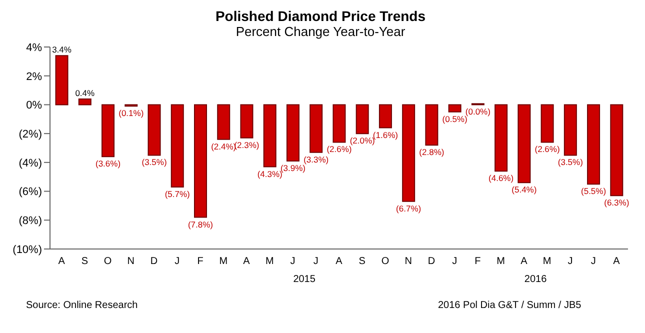 The width and height of the screenshot is (645, 333). Describe the element at coordinates (30, 192) in the screenshot. I see `y-tick-label: (6%)` at that location.